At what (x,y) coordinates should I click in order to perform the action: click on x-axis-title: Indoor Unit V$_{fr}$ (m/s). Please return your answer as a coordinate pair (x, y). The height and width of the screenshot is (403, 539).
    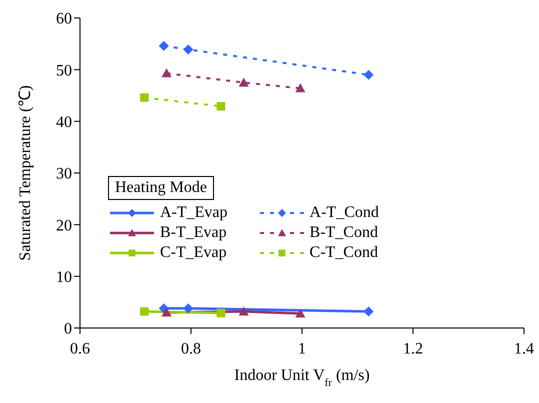
    Looking at the image, I should click on (302, 378).